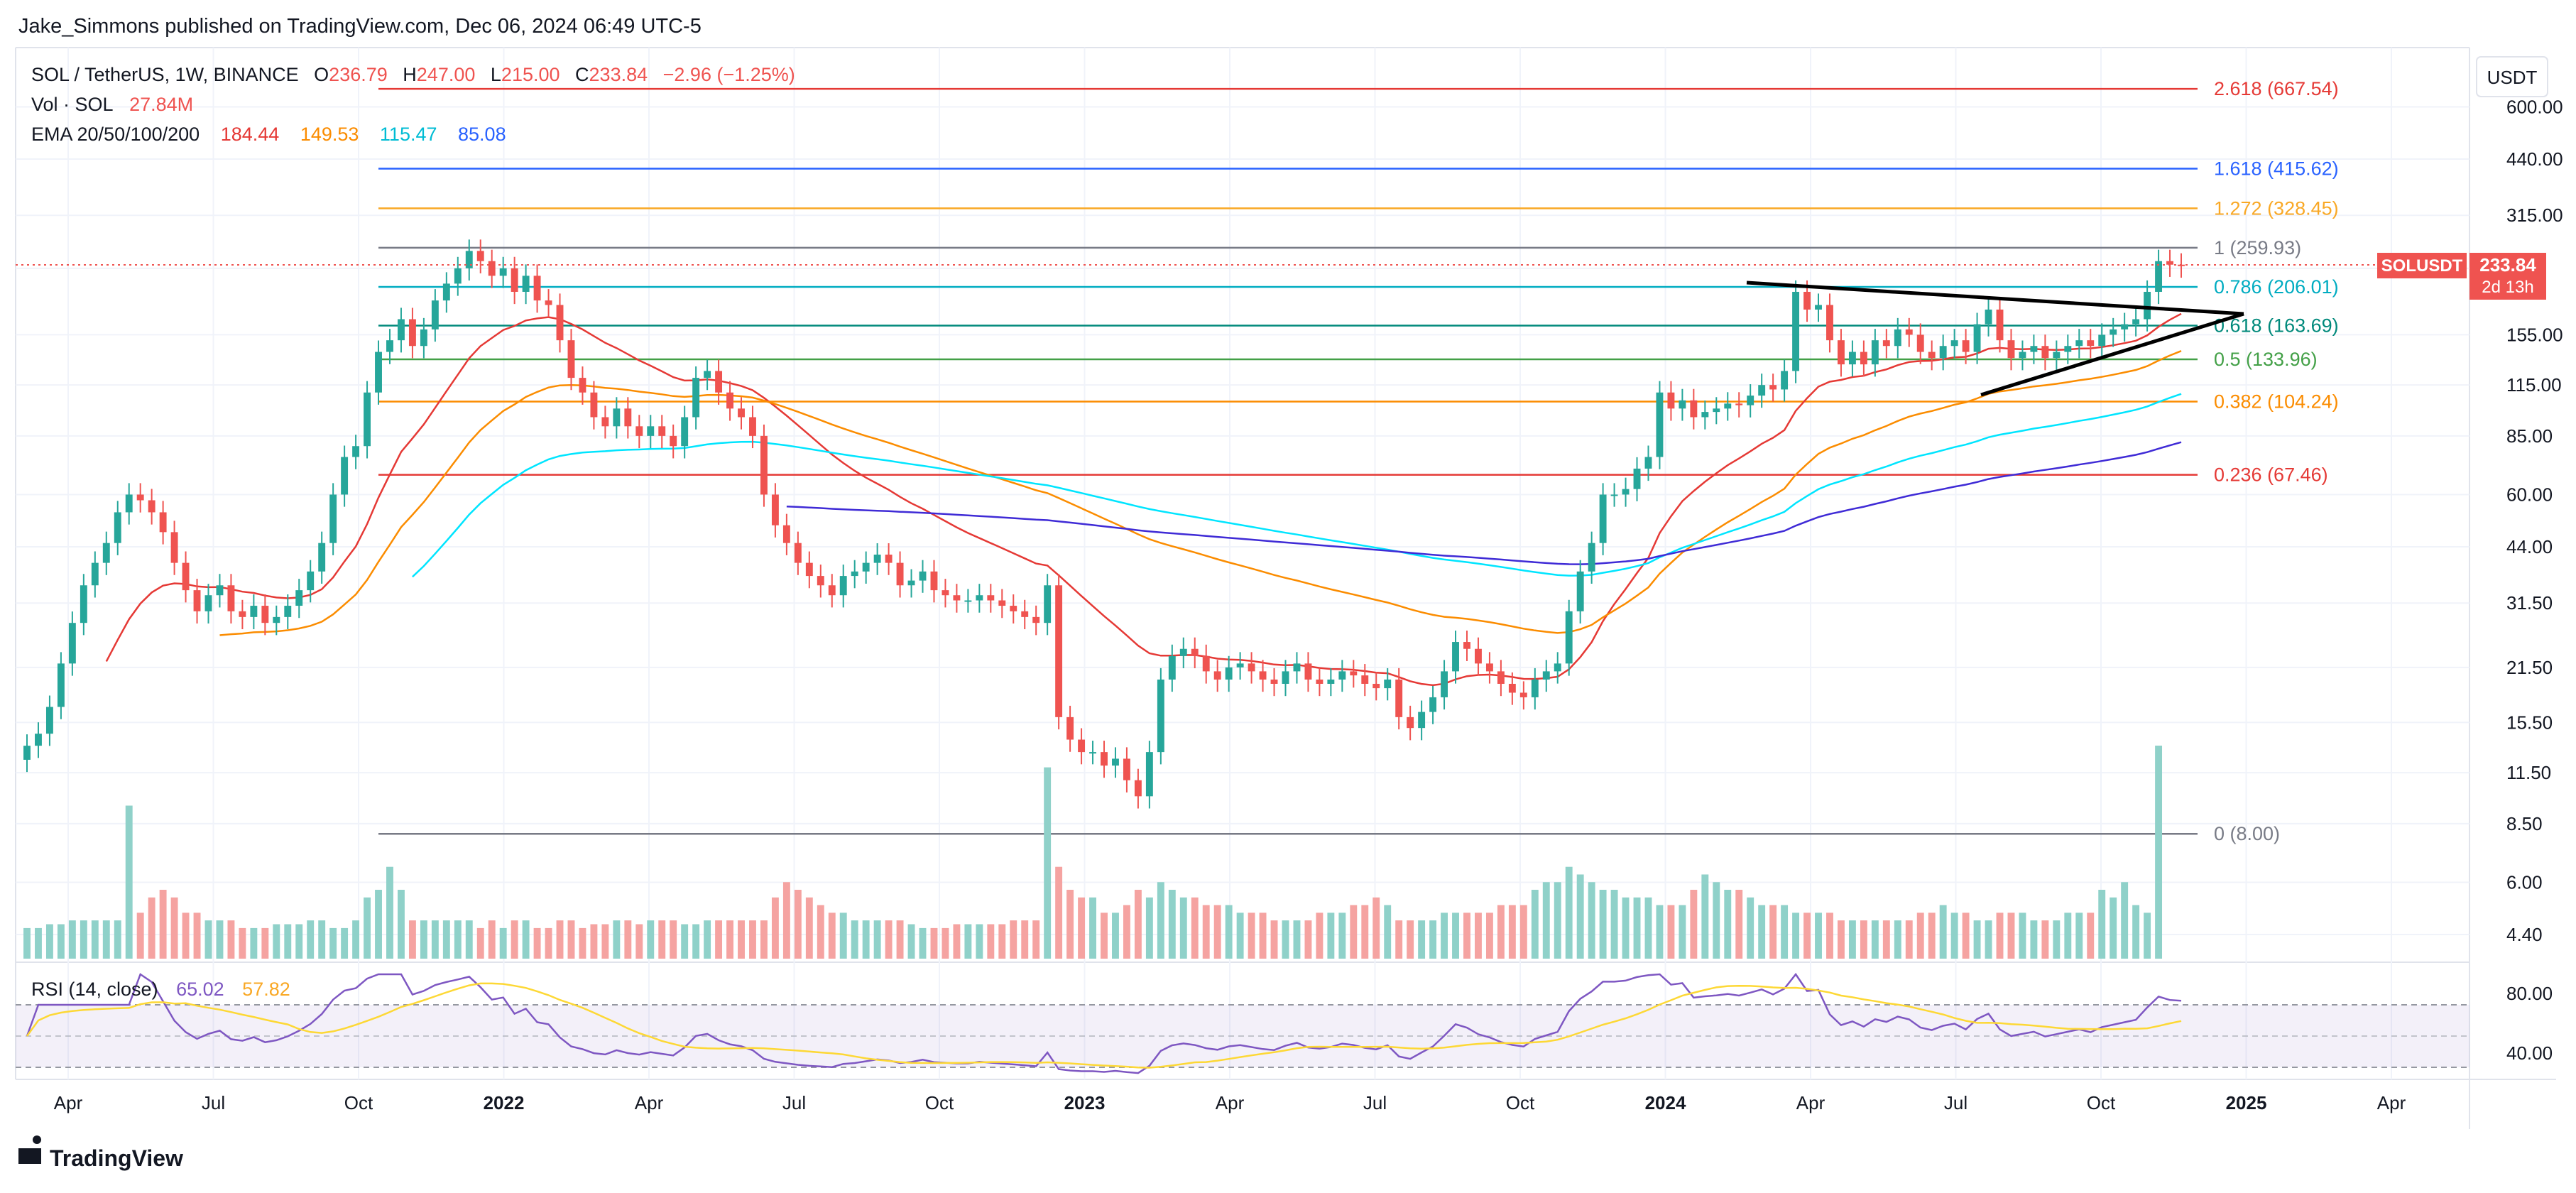  Describe the element at coordinates (100, 1153) in the screenshot. I see `tradingview-brand: TradingView` at that location.